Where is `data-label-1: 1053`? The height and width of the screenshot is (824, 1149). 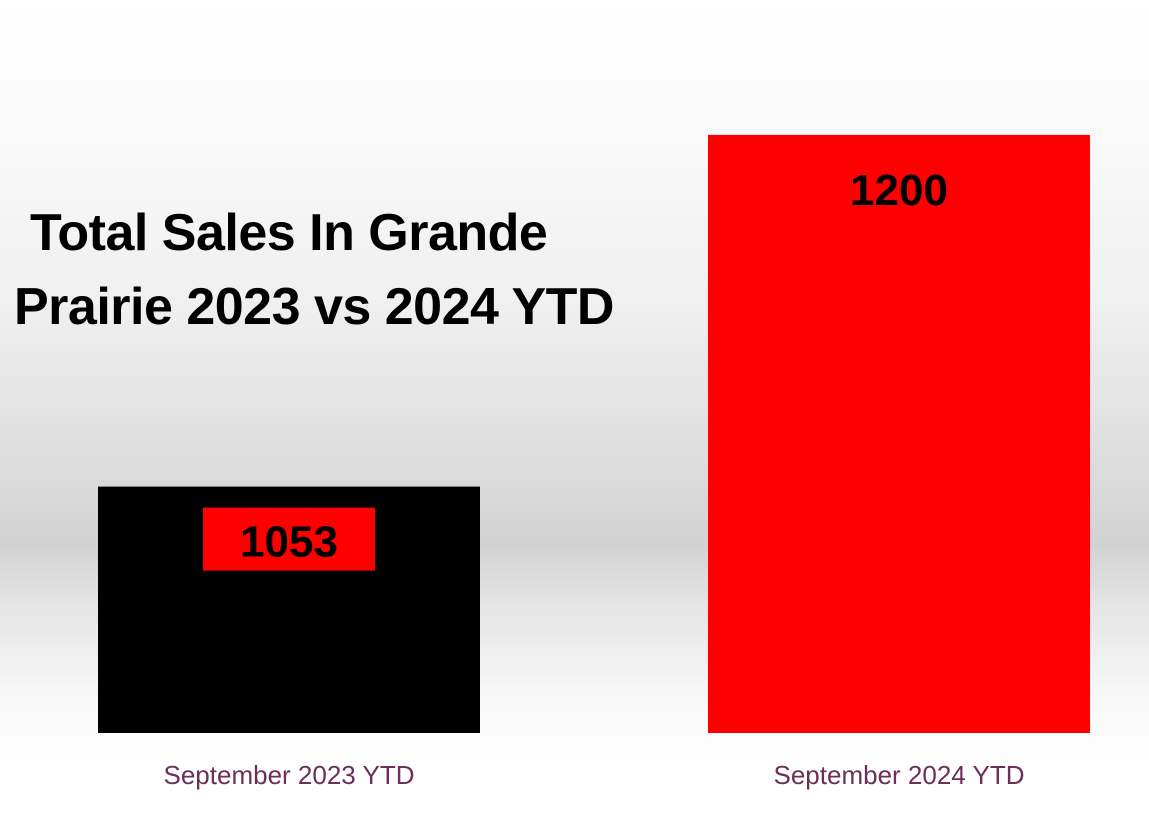
data-label-1: 1053 is located at coordinates (289, 542).